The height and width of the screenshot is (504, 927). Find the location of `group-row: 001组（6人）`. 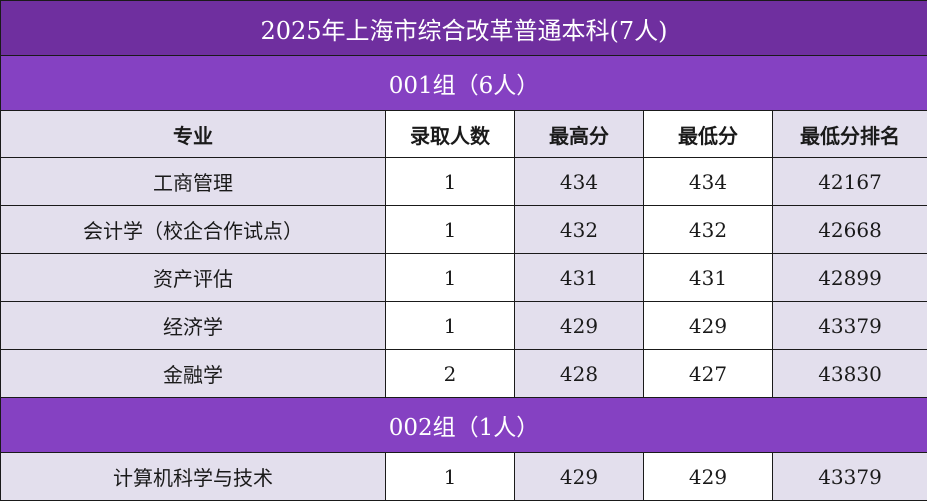

group-row: 001组（6人） is located at coordinates (463, 83).